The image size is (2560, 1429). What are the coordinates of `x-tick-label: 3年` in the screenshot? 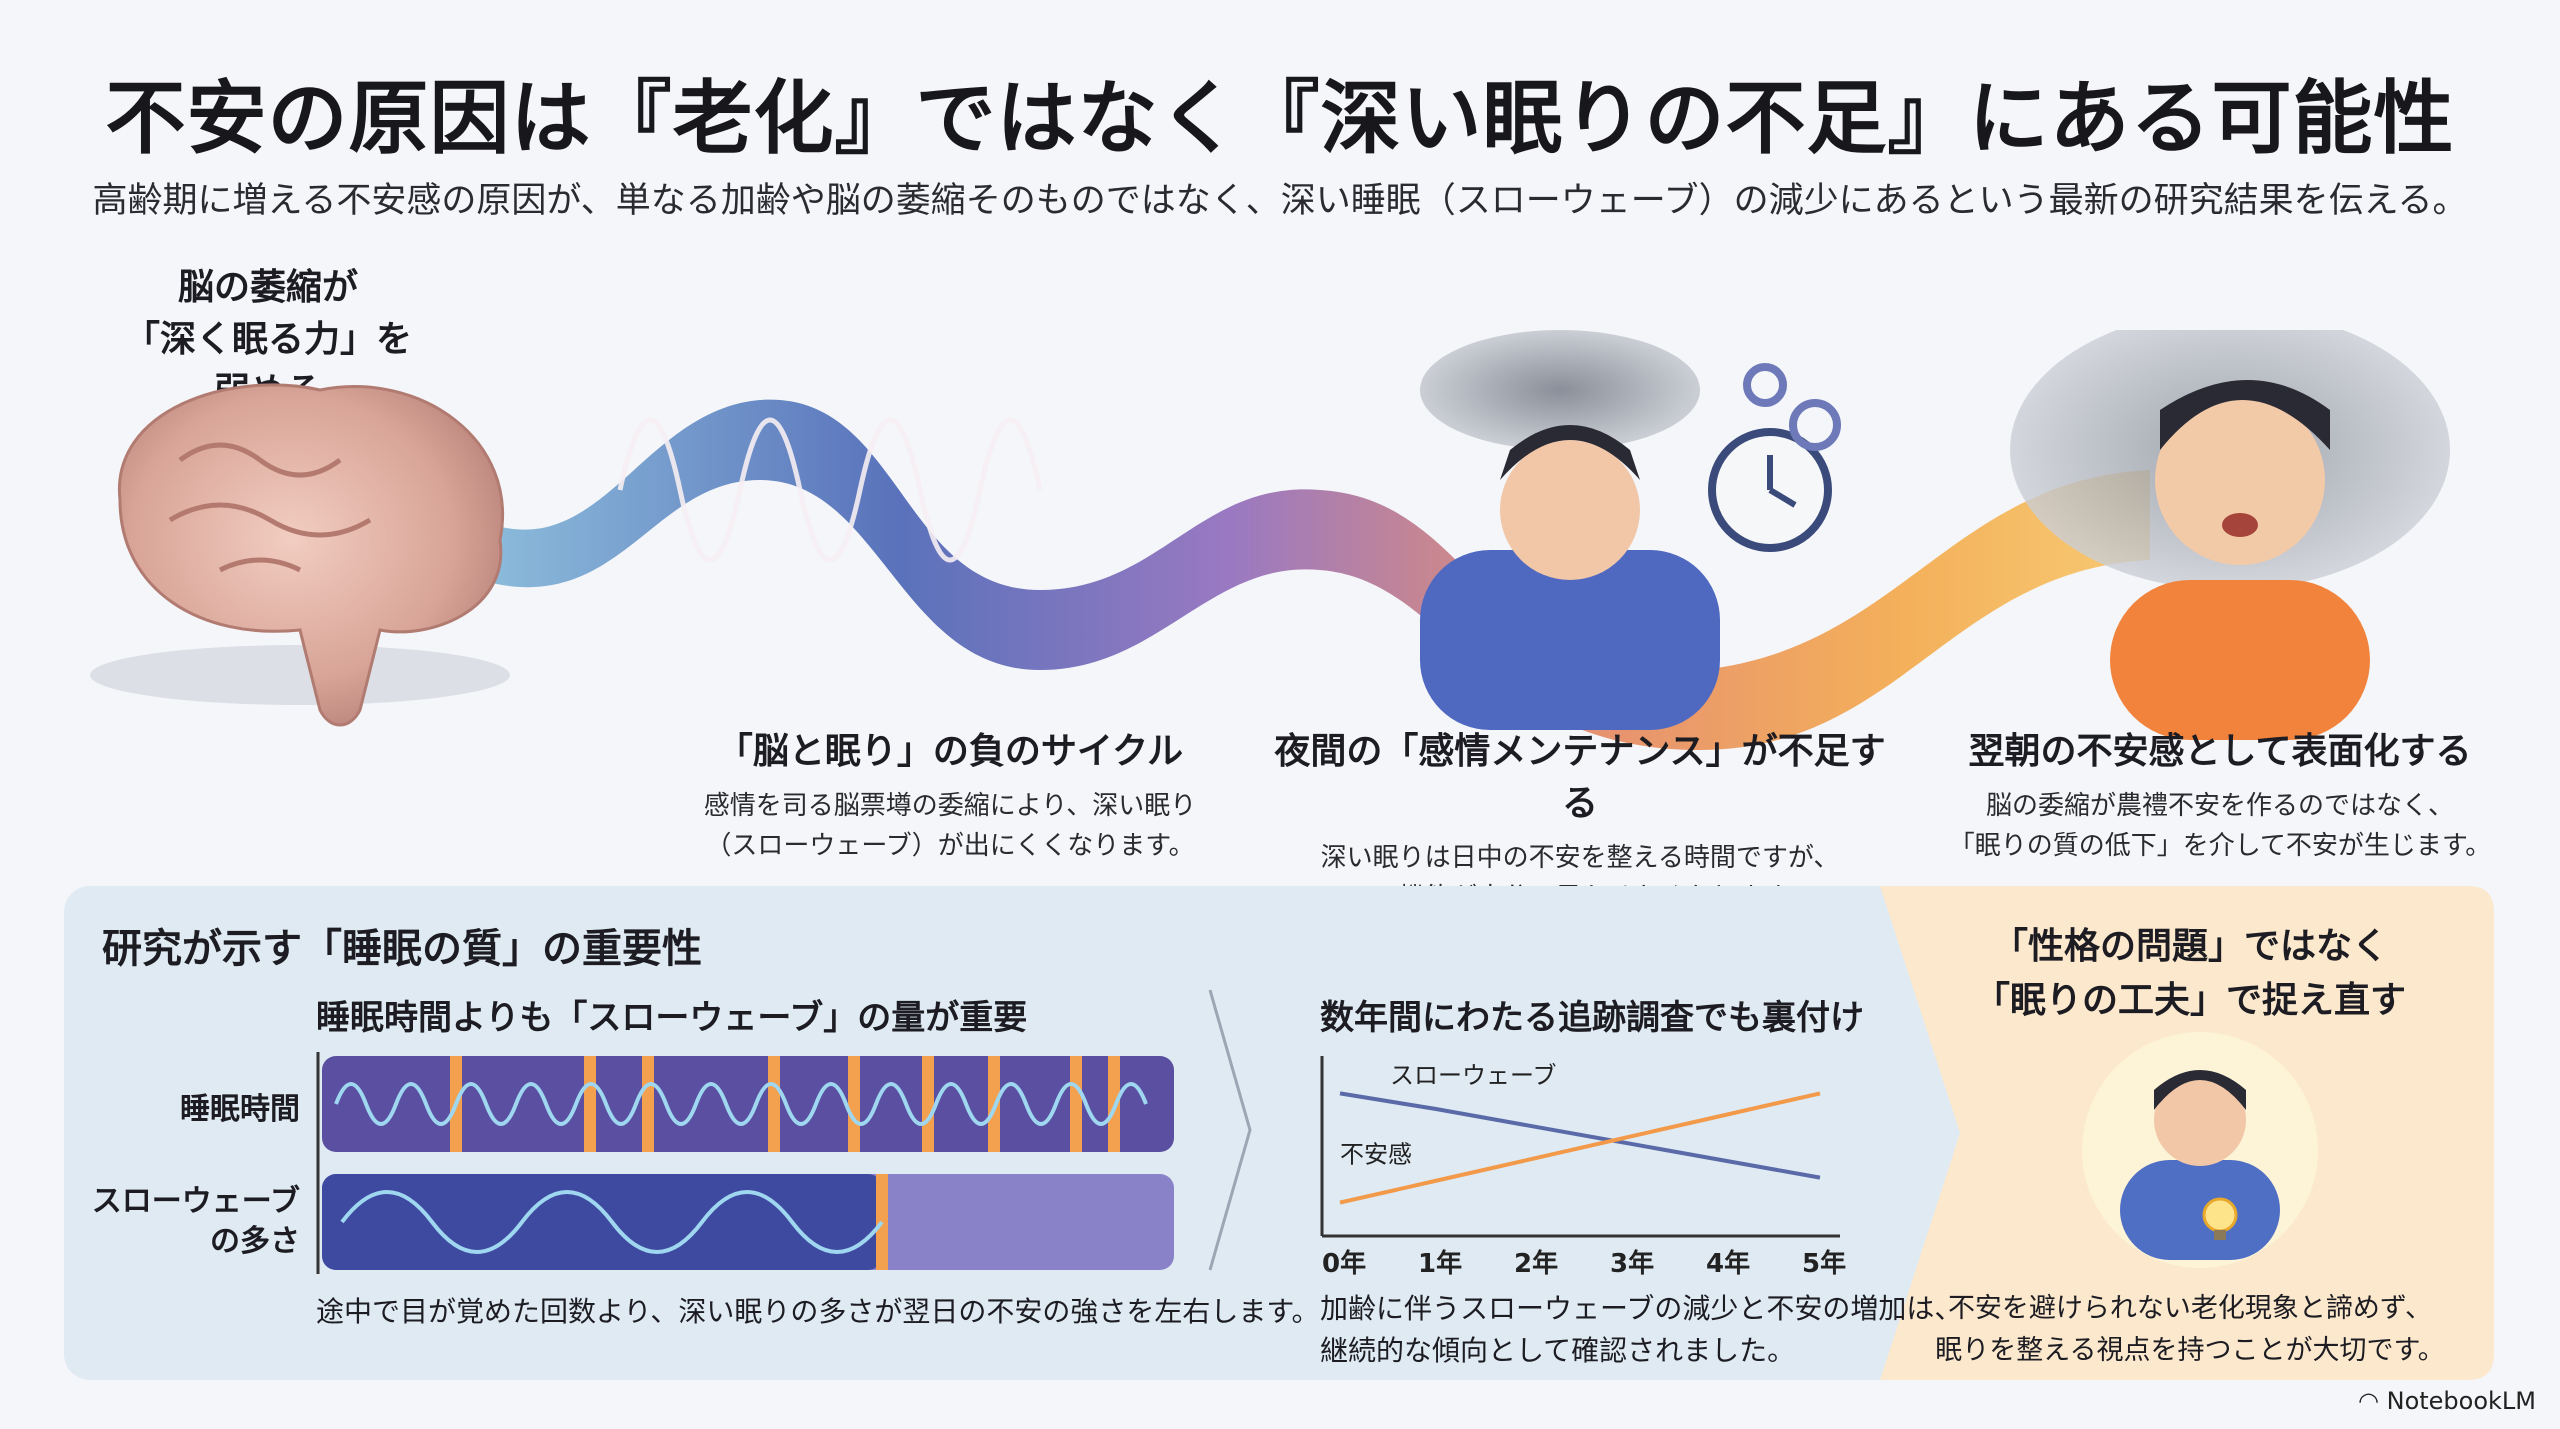 It's located at (1632, 1263).